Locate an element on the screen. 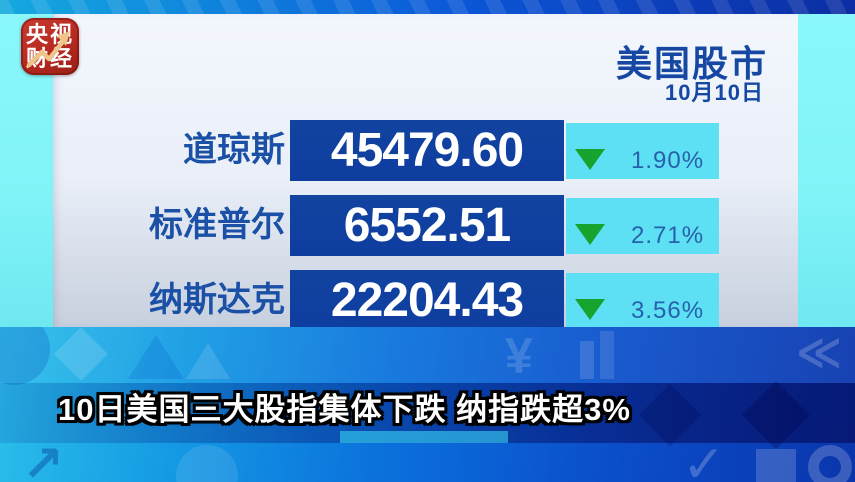 The image size is (855, 482). market-title: 美国股市 is located at coordinates (691, 63).